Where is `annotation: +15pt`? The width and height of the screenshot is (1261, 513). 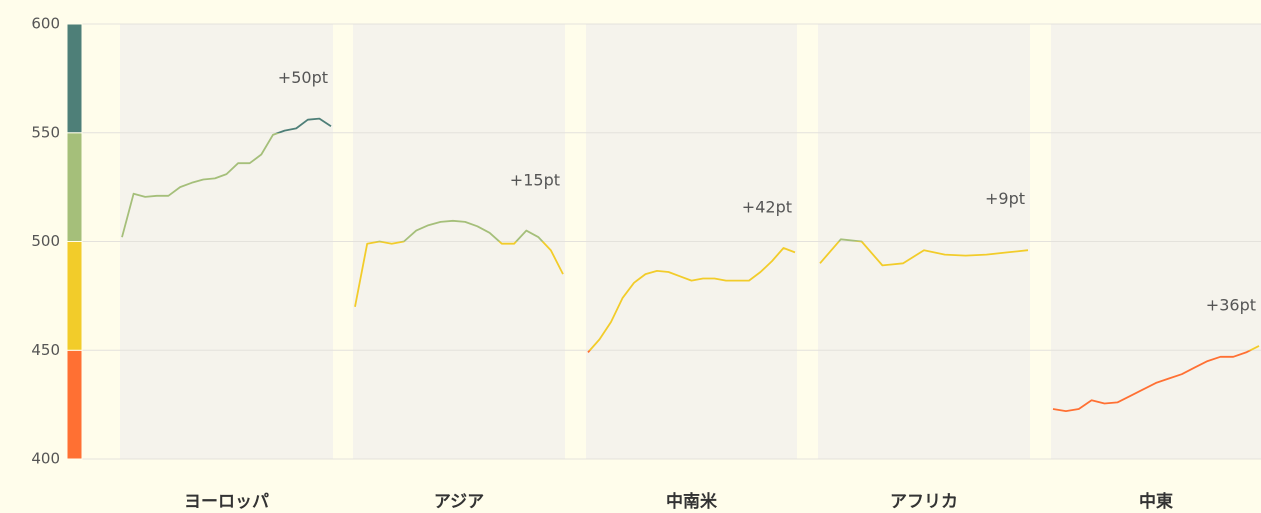
annotation: +15pt is located at coordinates (535, 179).